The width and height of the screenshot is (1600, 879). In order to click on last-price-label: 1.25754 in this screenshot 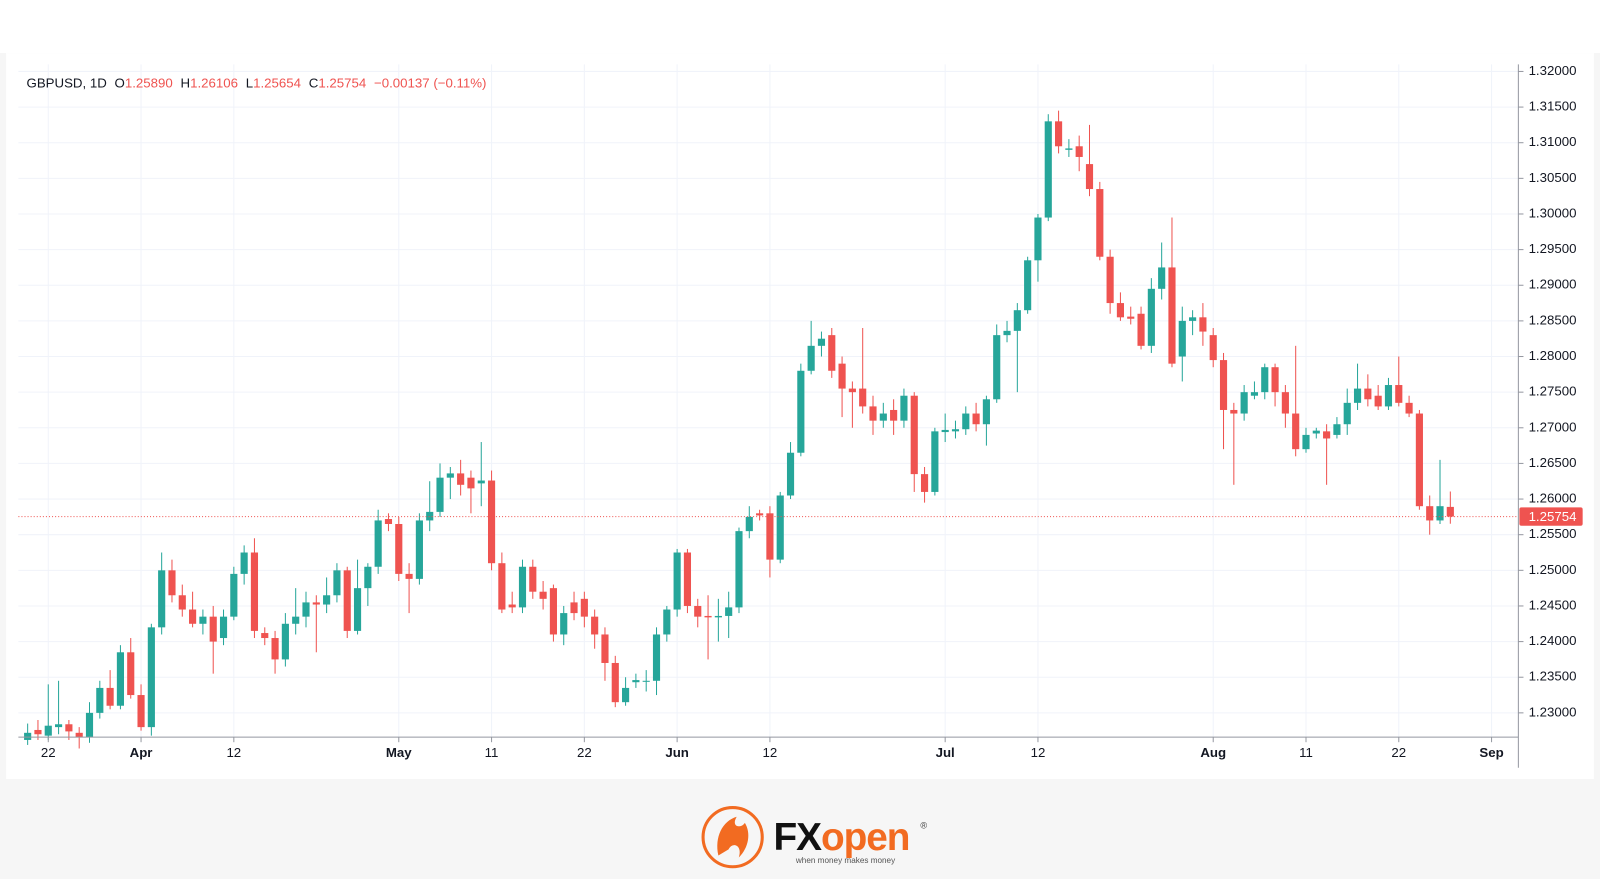, I will do `click(1553, 516)`.